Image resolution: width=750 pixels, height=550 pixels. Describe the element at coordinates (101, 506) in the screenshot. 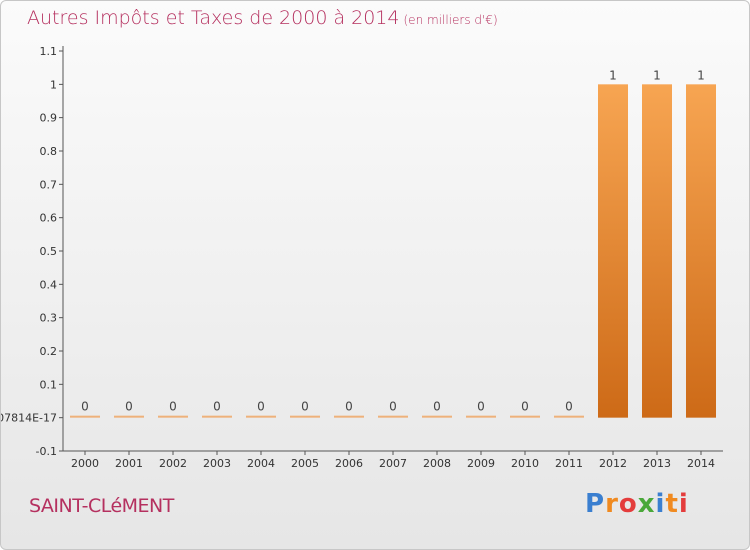

I see `commune-name: SAINT-CLéMENT` at that location.